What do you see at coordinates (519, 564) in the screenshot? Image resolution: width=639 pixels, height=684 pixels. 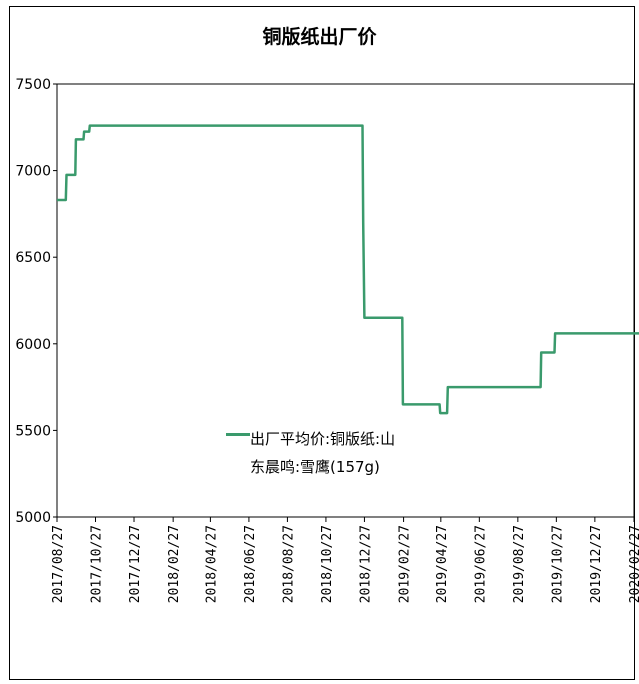 I see `x-tick-label: 2019/08/27` at bounding box center [519, 564].